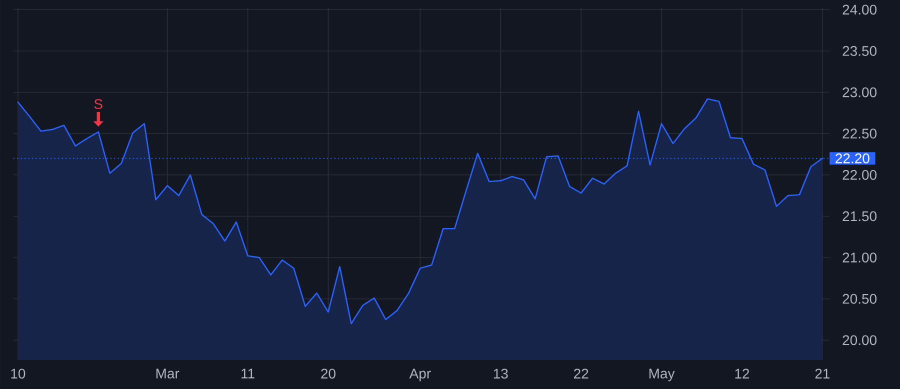 This screenshot has height=389, width=900. Describe the element at coordinates (822, 373) in the screenshot. I see `x-tick-label: 21` at that location.